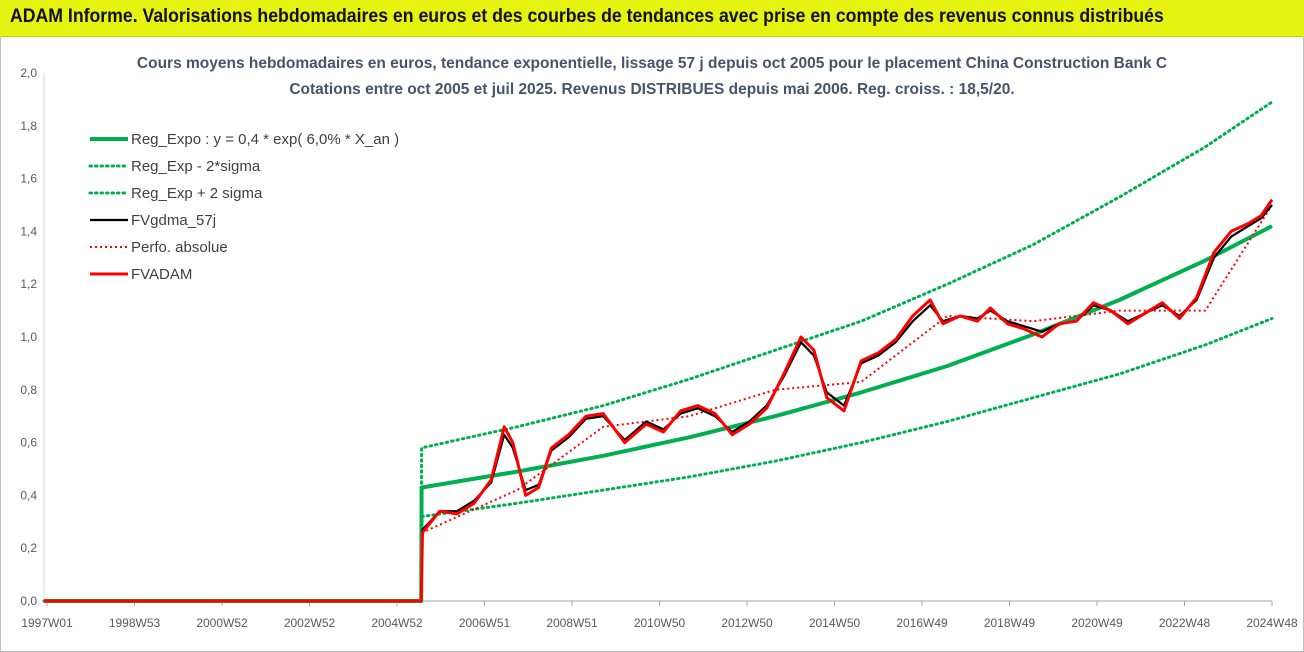 Image resolution: width=1304 pixels, height=652 pixels. What do you see at coordinates (747, 623) in the screenshot?
I see `x-tick-label: 2012W50` at bounding box center [747, 623].